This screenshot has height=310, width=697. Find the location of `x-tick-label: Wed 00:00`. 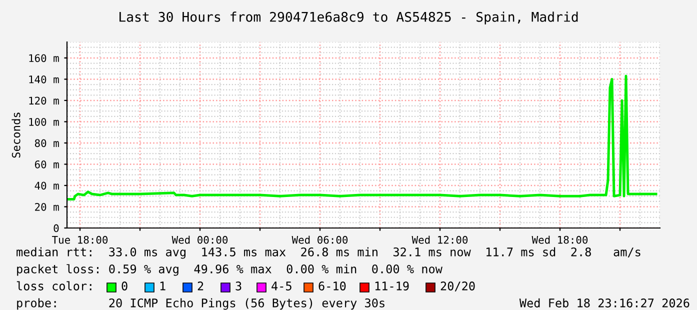

x-tick-label: Wed 00:00 is located at coordinates (200, 240).